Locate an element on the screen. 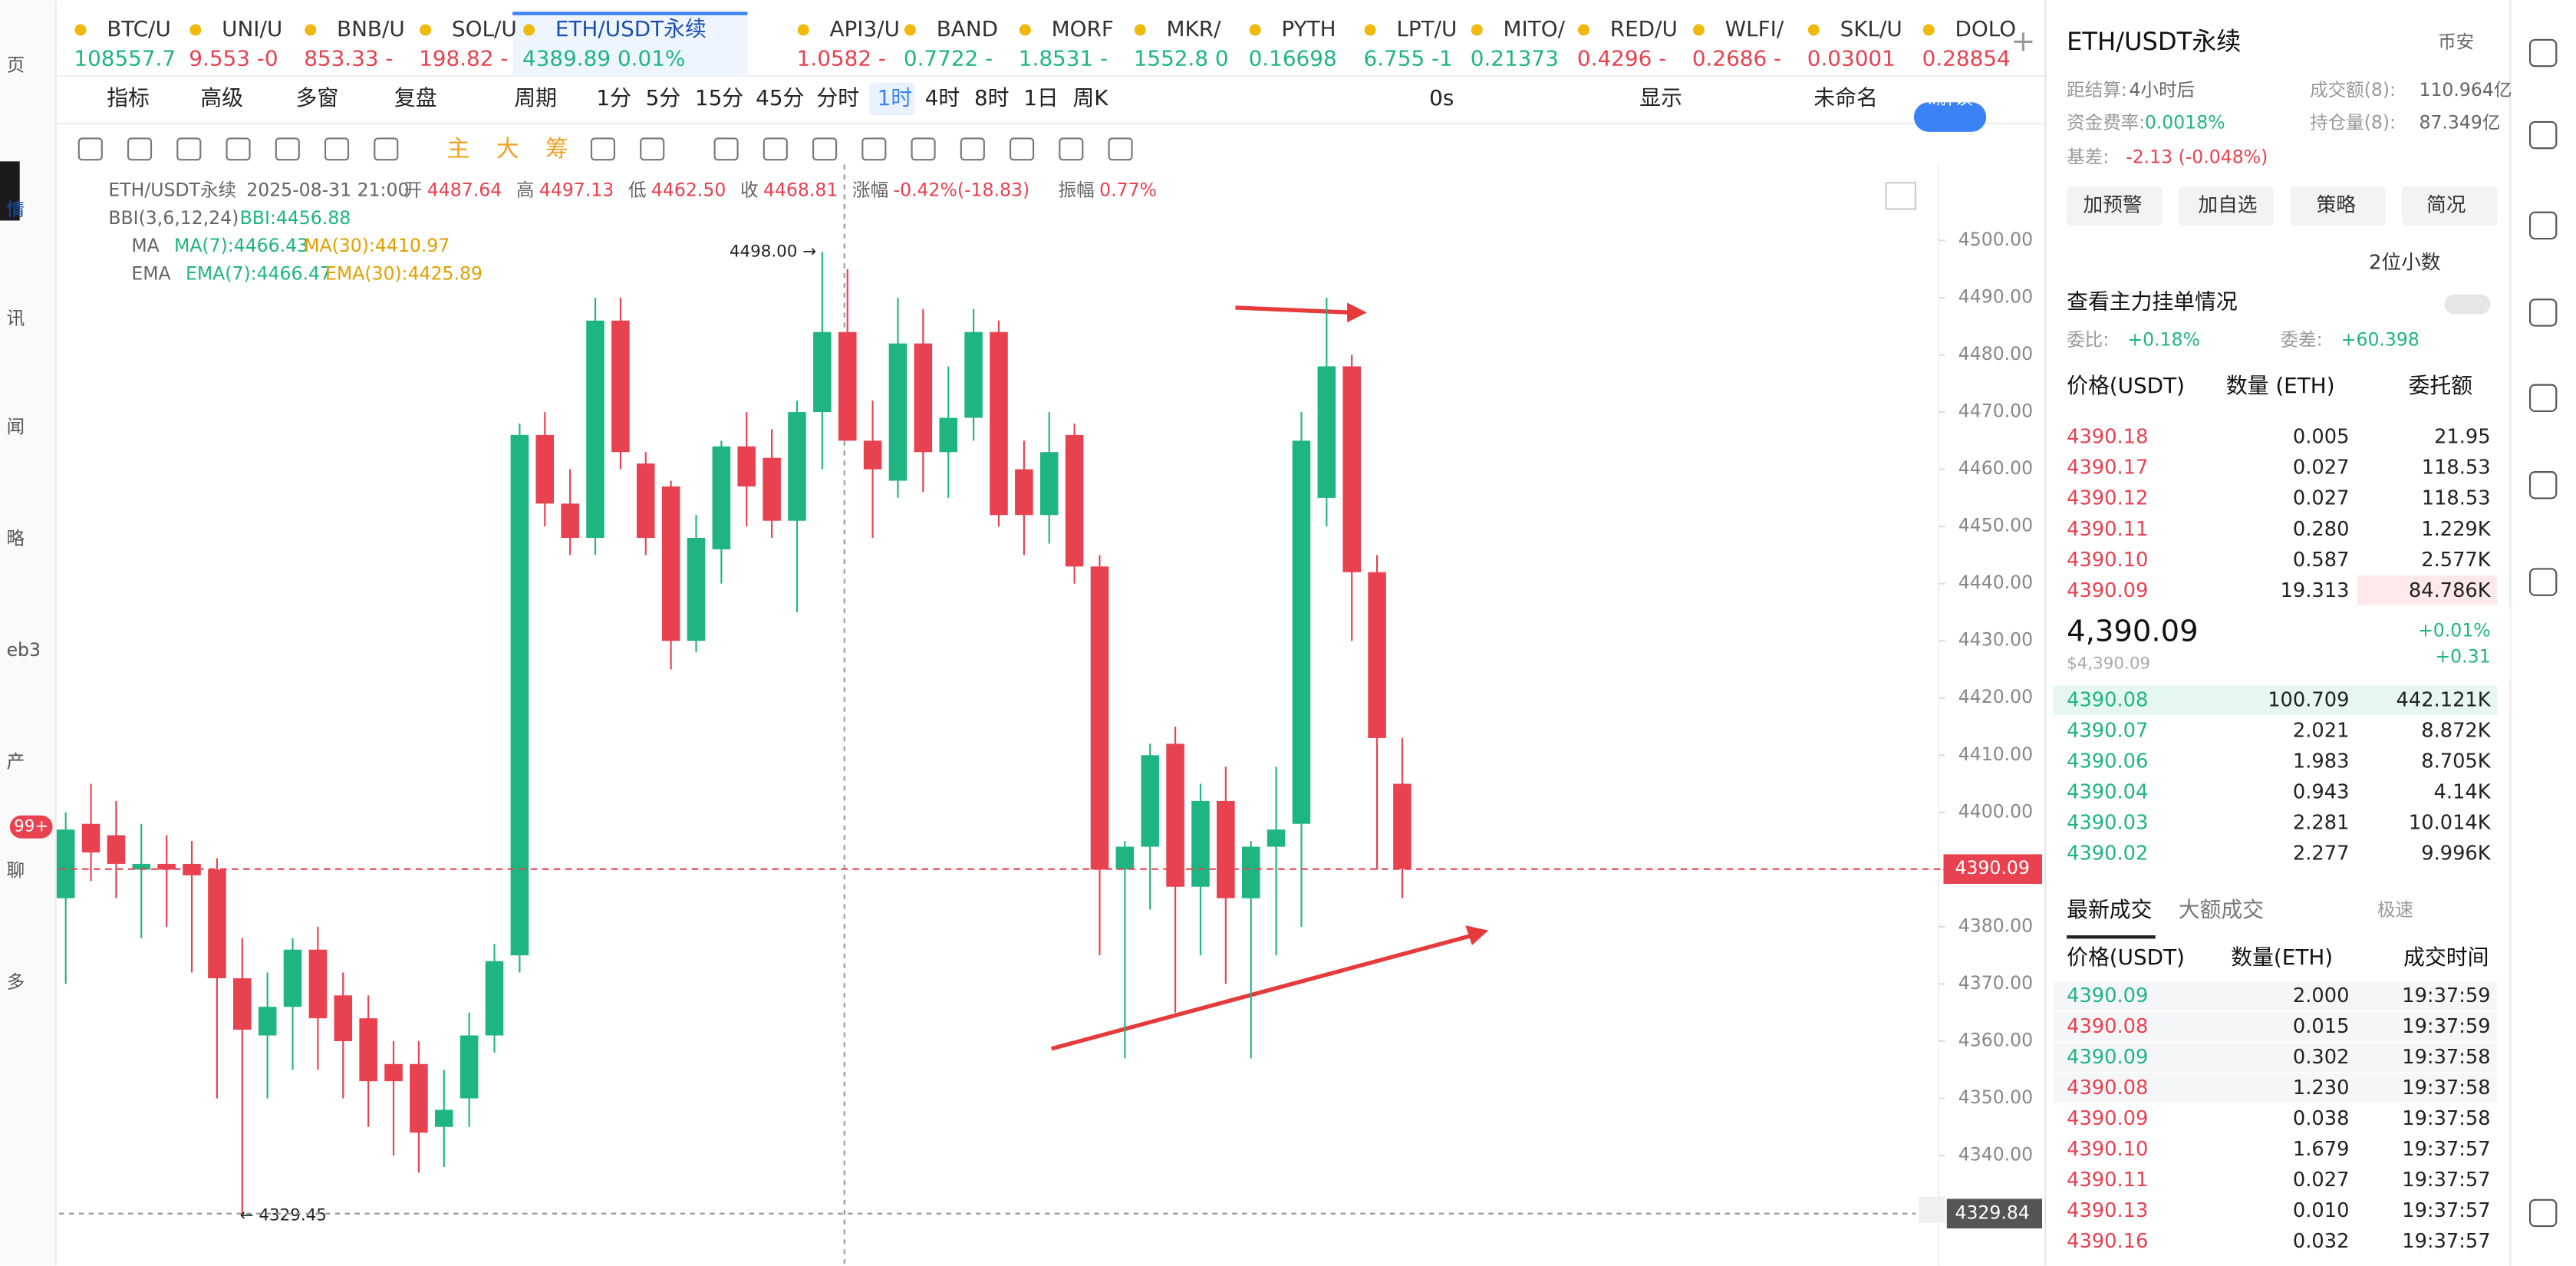 The width and height of the screenshot is (2576, 1266). panel-button: 加预警 is located at coordinates (2113, 205).